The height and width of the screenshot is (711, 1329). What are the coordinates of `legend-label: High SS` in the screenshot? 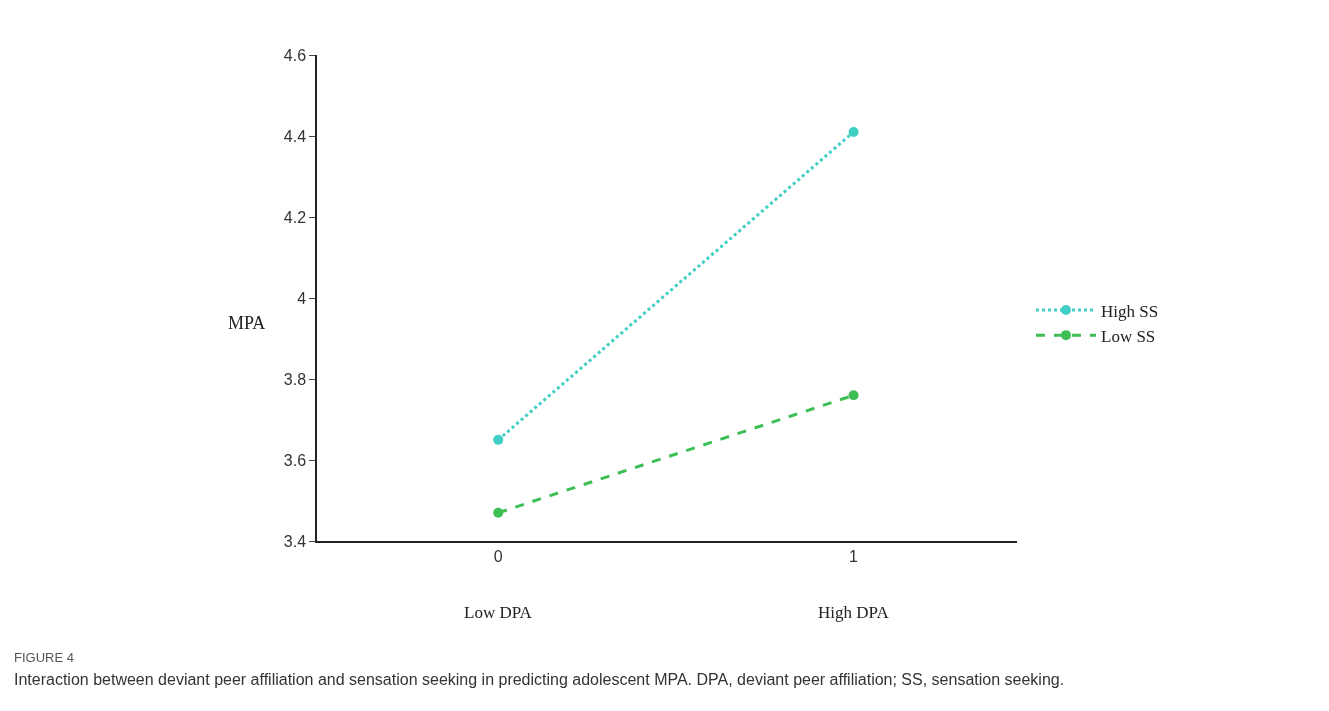 It's located at (1130, 311).